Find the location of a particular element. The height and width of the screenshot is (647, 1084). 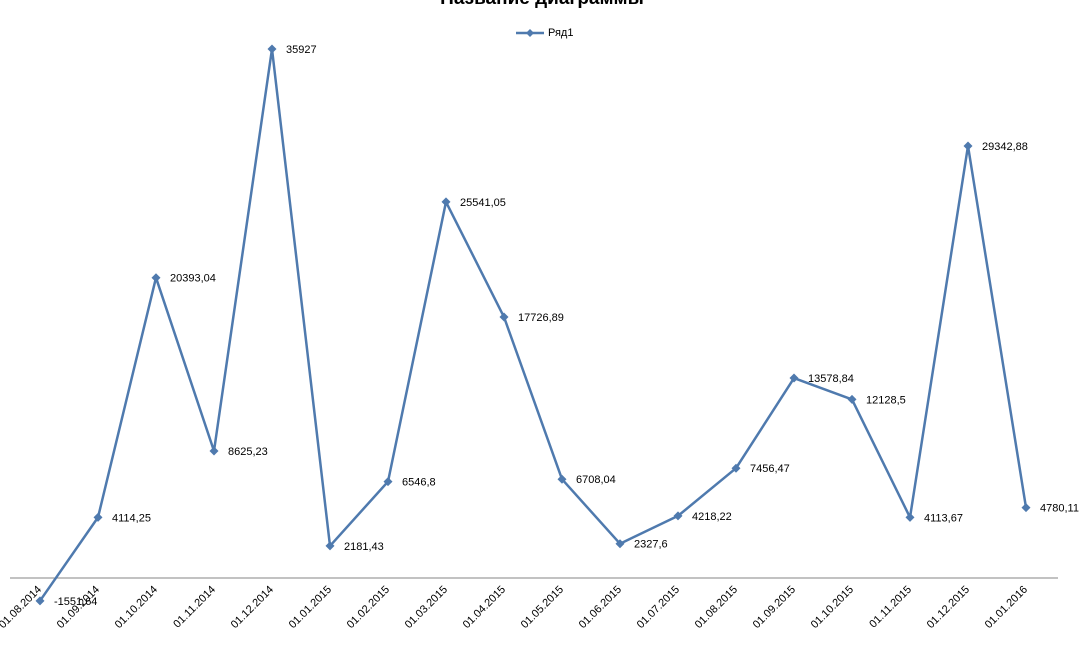

data-label: 4780,11 is located at coordinates (1059, 509).